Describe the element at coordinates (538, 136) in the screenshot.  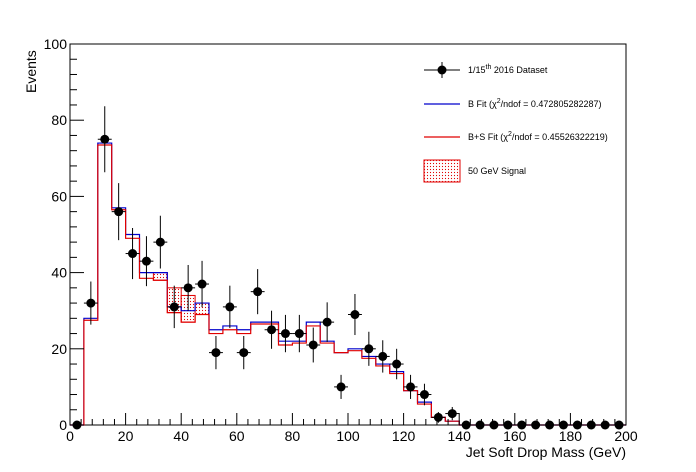
I see `legend-label: B+S Fit (χ2/ndof = 0.45526322219)` at that location.